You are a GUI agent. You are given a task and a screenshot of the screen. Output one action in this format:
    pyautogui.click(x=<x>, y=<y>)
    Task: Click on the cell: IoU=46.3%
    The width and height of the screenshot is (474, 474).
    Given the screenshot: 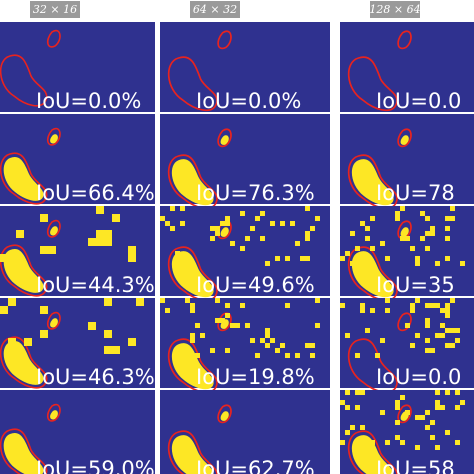 What is the action you would take?
    pyautogui.click(x=77, y=343)
    